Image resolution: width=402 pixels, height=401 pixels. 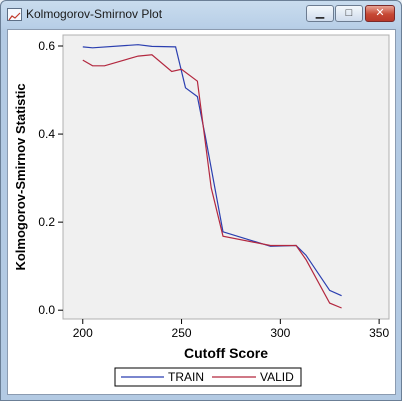 I want to click on legend-train-label: TRAIN, so click(x=186, y=377).